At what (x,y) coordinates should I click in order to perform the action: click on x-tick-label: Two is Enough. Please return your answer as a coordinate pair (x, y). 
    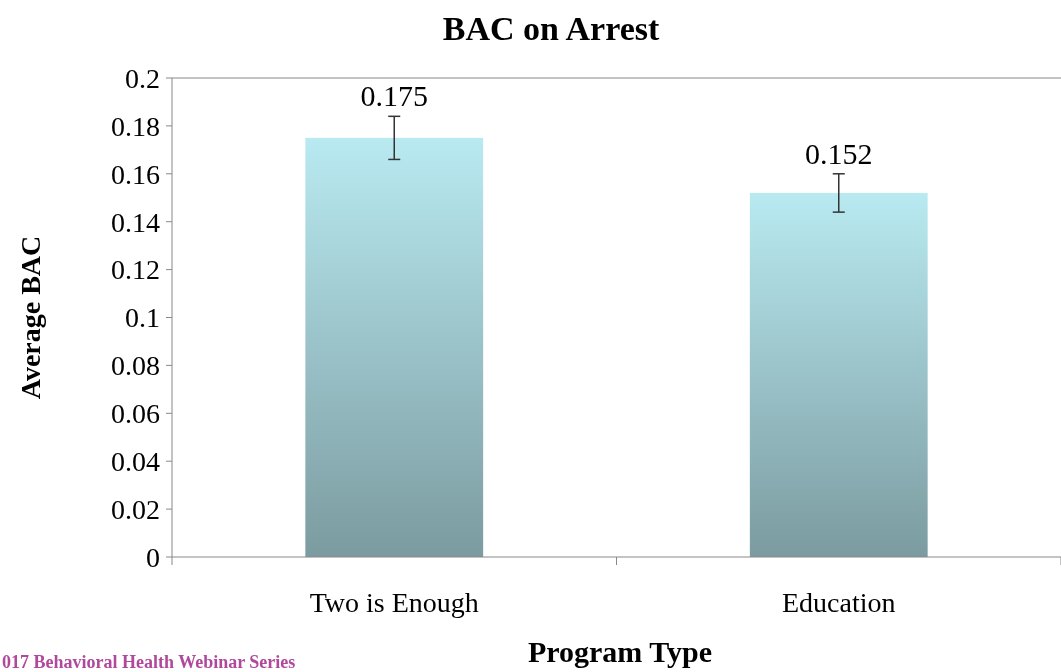
    Looking at the image, I should click on (394, 602).